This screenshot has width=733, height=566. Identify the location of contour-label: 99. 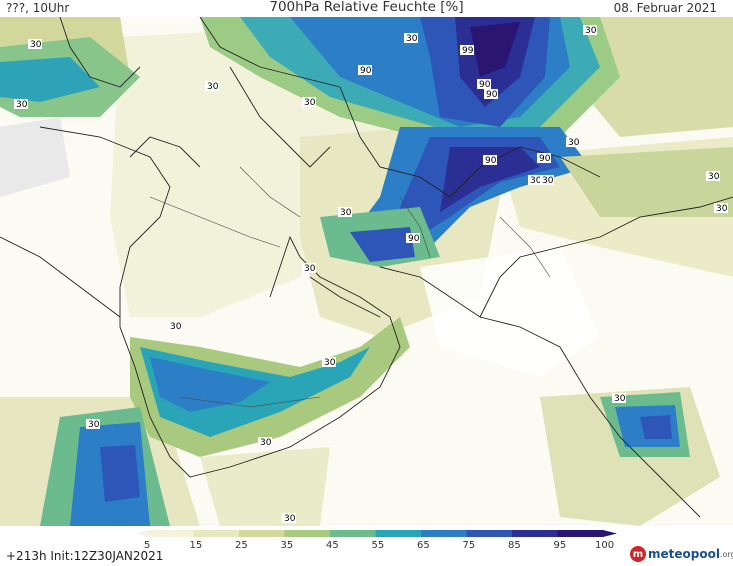
(467, 50).